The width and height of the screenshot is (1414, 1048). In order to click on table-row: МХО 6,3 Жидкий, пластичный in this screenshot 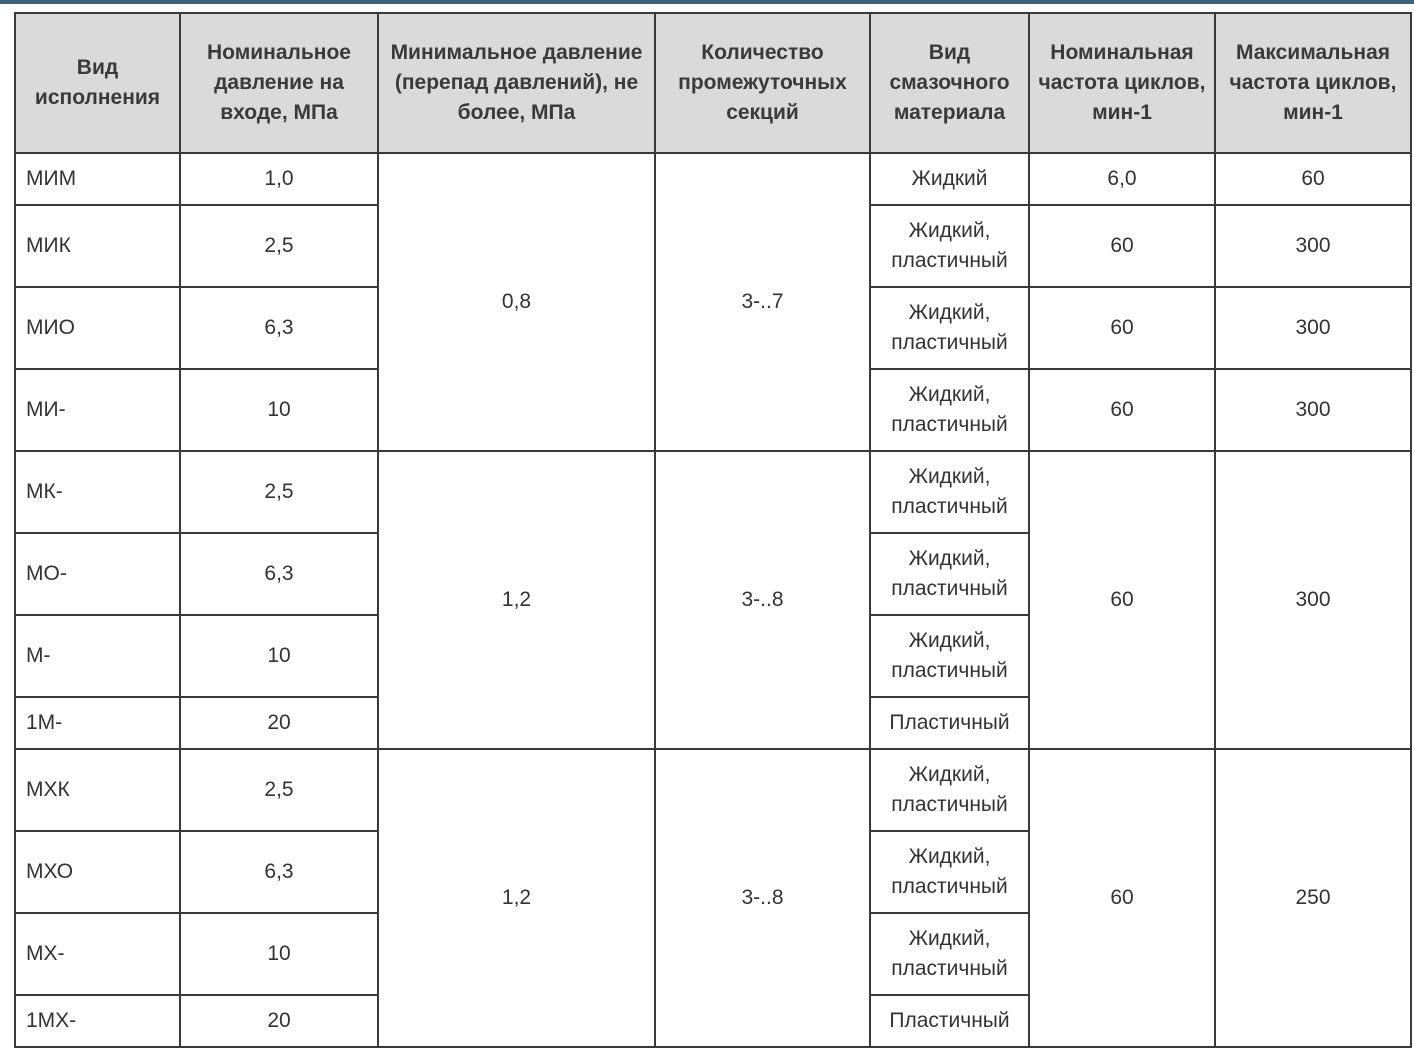, I will do `click(712, 872)`.